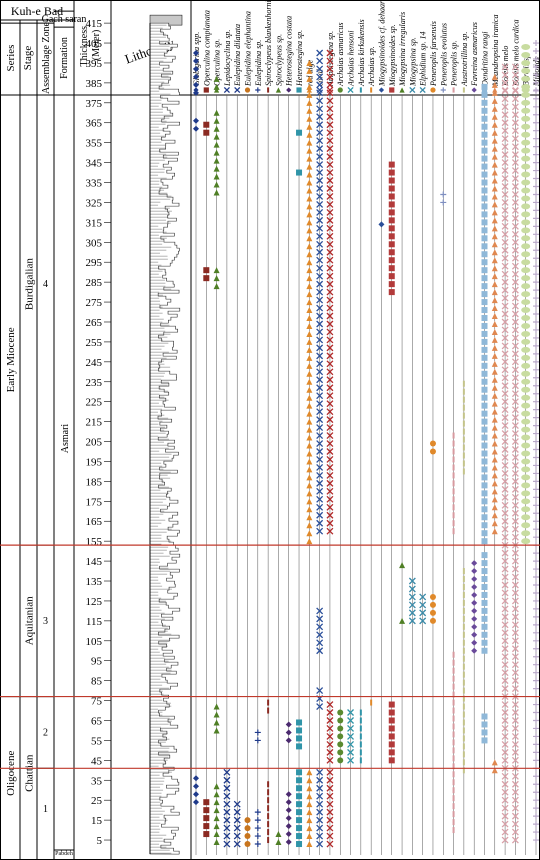  What do you see at coordinates (94, 542) in the screenshot?
I see `thickness-tick-label: 155` at bounding box center [94, 542].